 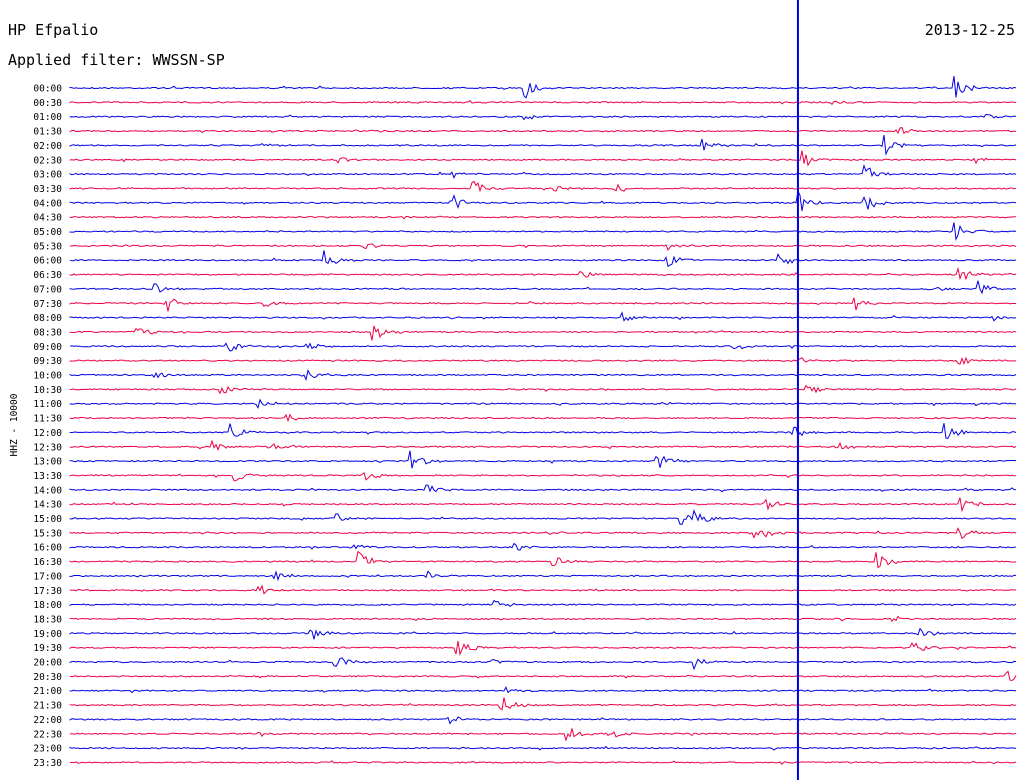 What do you see at coordinates (47, 304) in the screenshot?
I see `row-time-label: 07:30` at bounding box center [47, 304].